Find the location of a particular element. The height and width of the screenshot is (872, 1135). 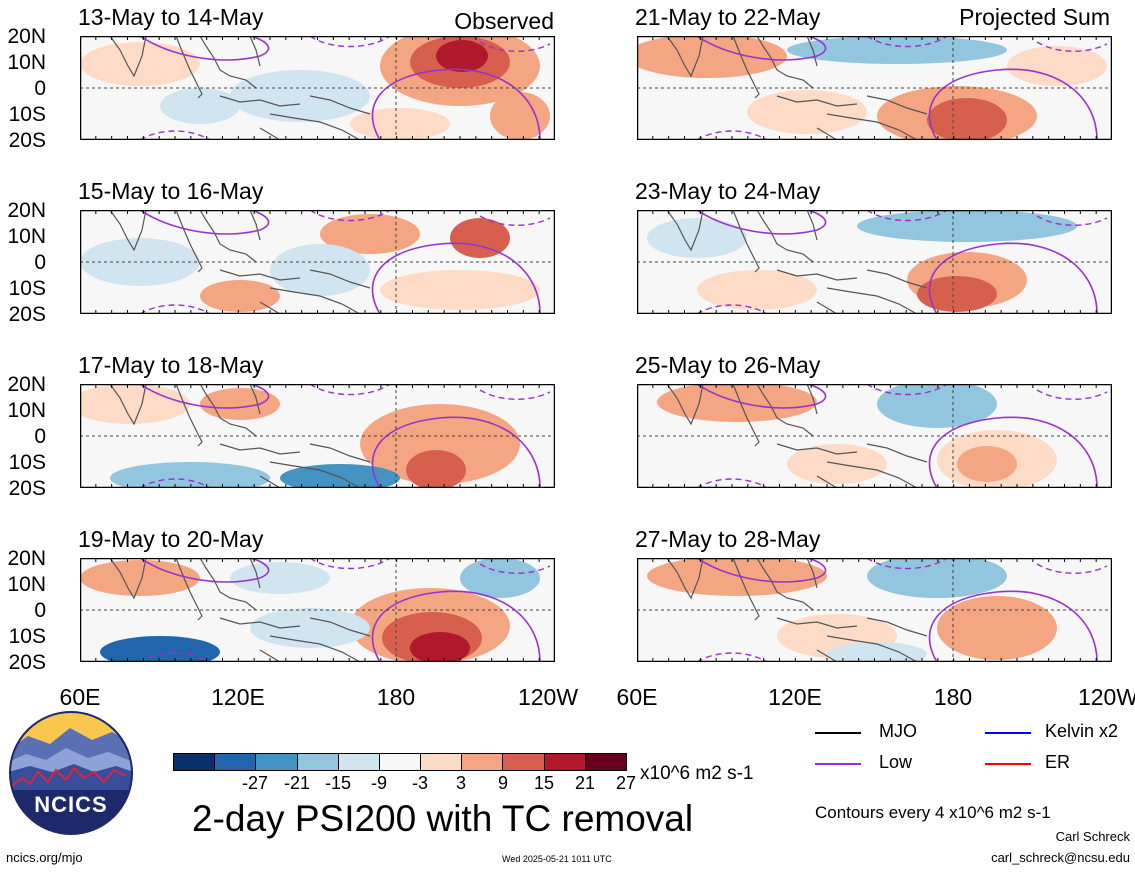

email: carl_schreck@ncsu.edu is located at coordinates (1060, 857).